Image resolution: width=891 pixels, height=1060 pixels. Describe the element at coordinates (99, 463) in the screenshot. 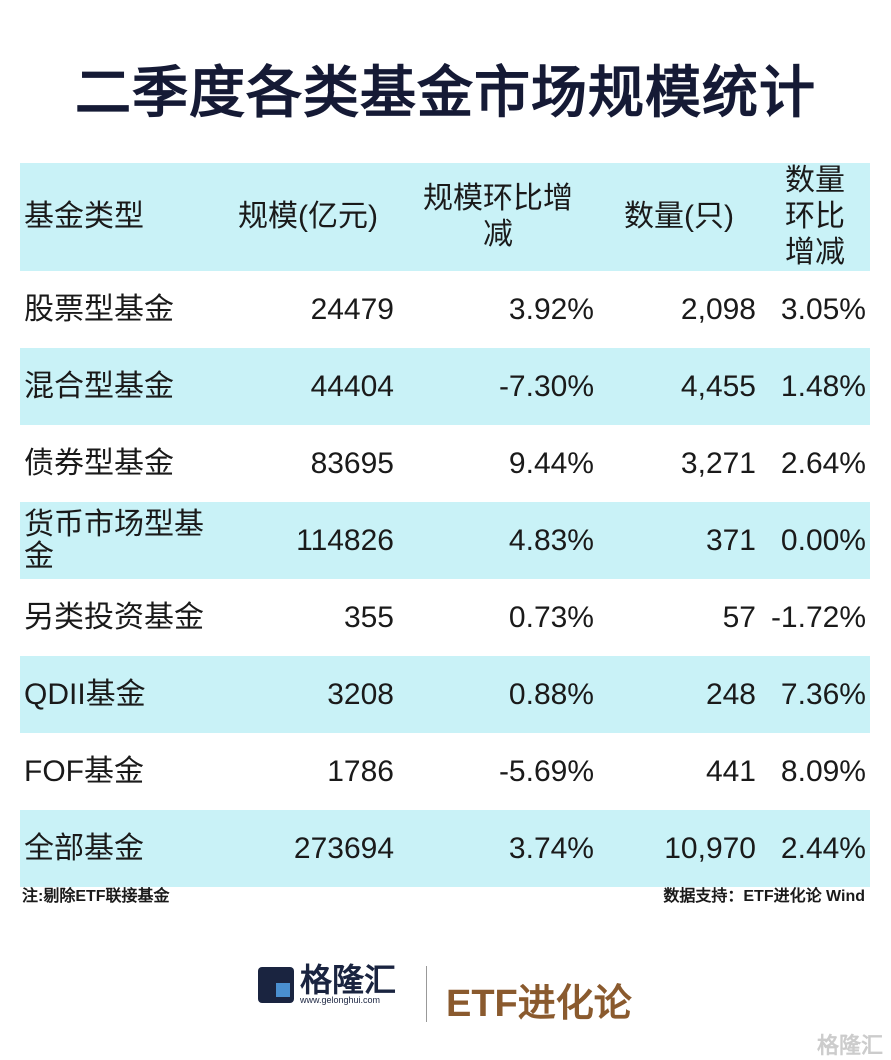

I see `fund-type-cell: 债券型基金` at that location.